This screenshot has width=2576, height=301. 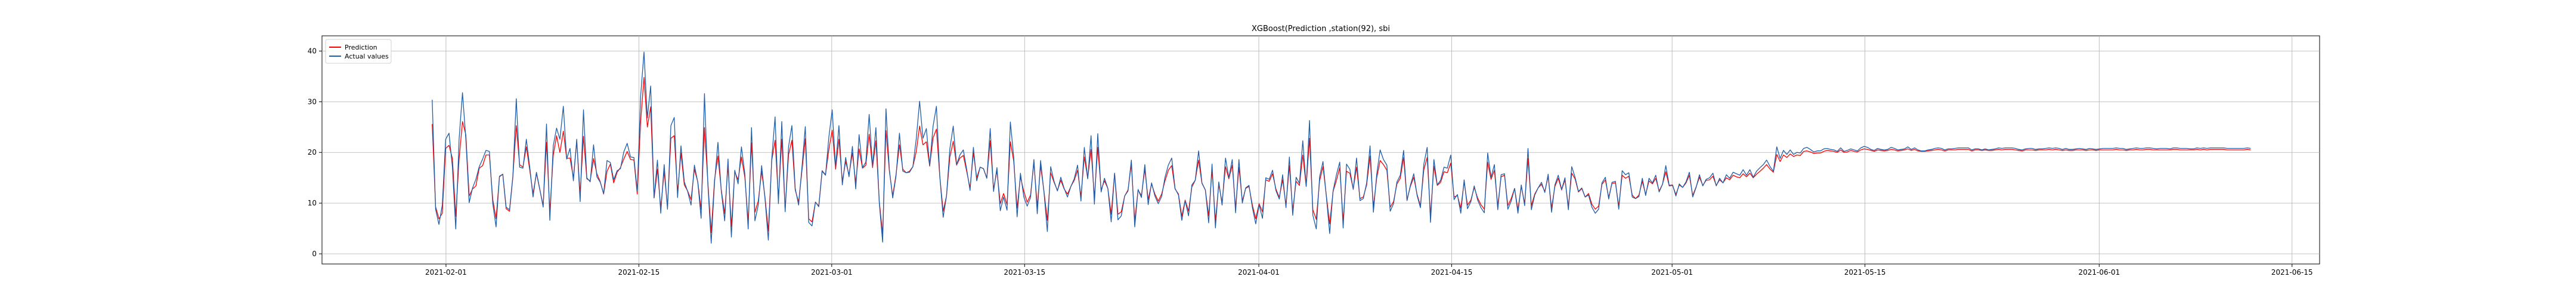 I want to click on x-tick-label: 2021-03-15, so click(x=1024, y=272).